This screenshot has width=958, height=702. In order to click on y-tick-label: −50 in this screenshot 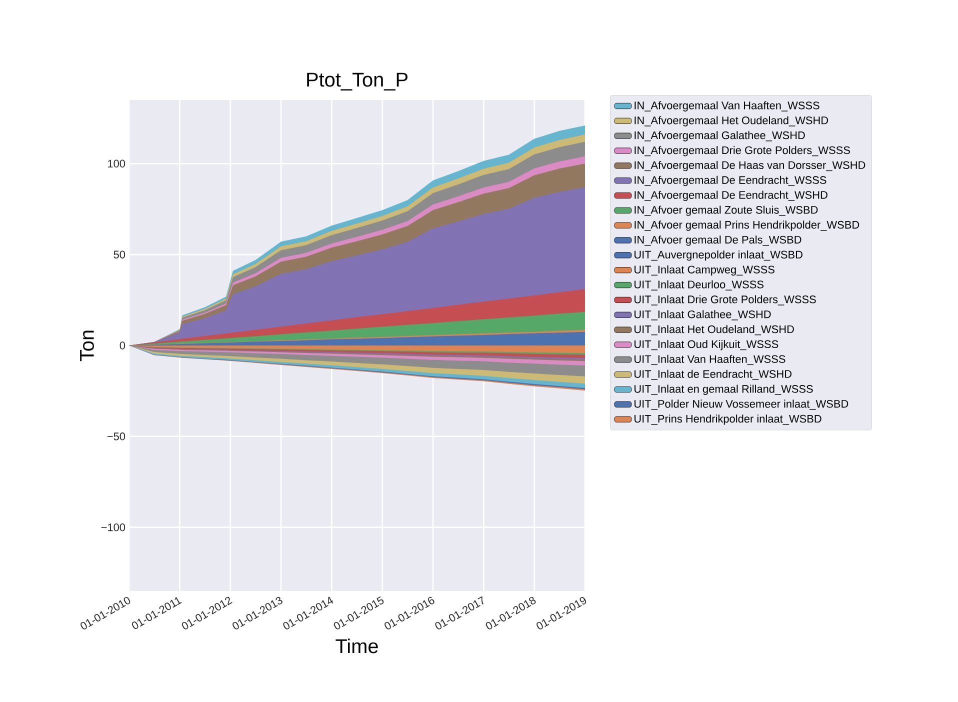, I will do `click(116, 436)`.